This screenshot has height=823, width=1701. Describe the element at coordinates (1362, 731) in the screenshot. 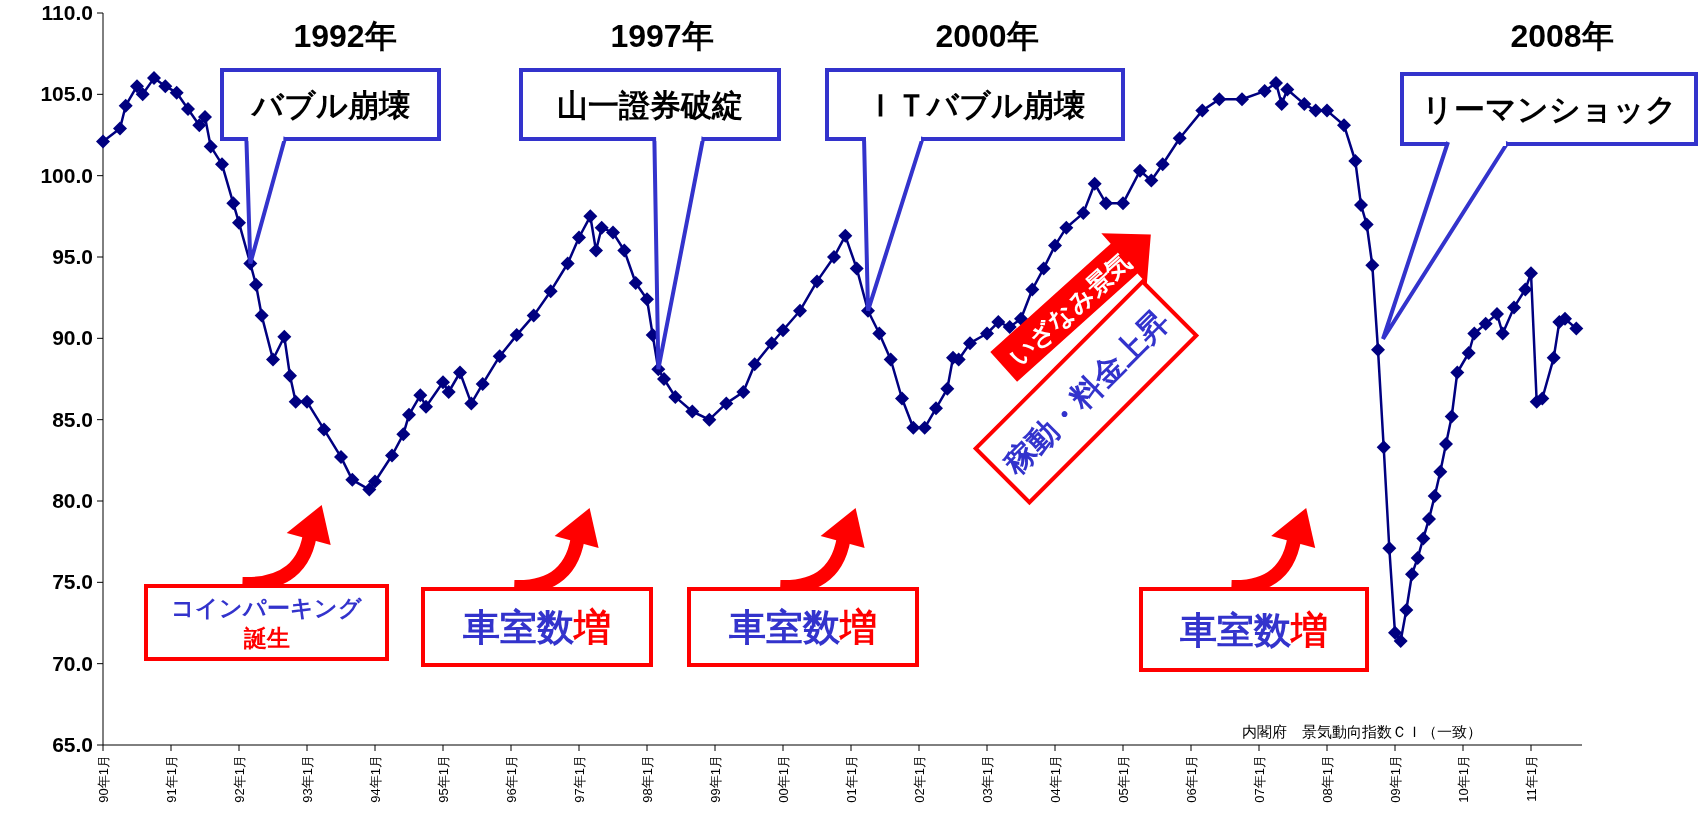

I see `annotation: 内閣府 景気動向指数ＣＩ（一致）` at that location.